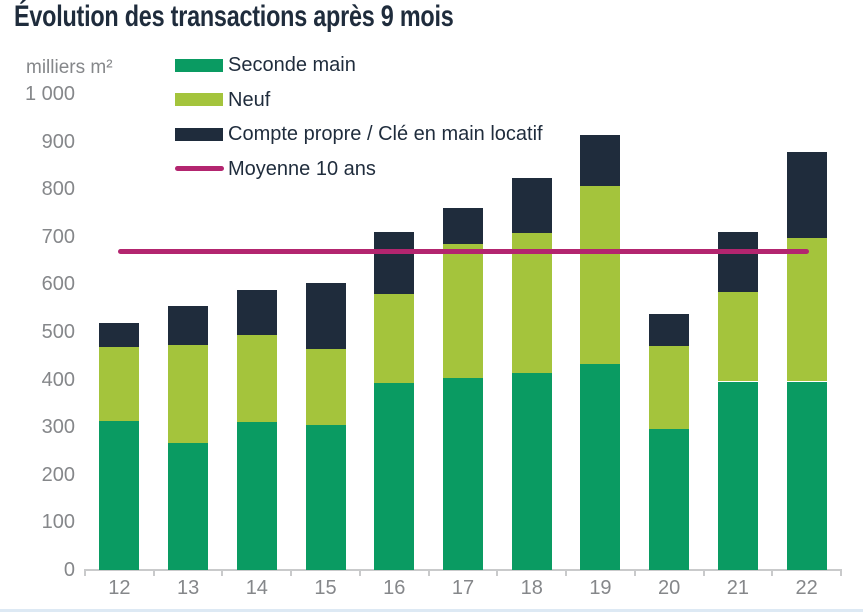 This screenshot has width=863, height=612. Describe the element at coordinates (119, 588) in the screenshot. I see `x-tick-label: 12` at that location.